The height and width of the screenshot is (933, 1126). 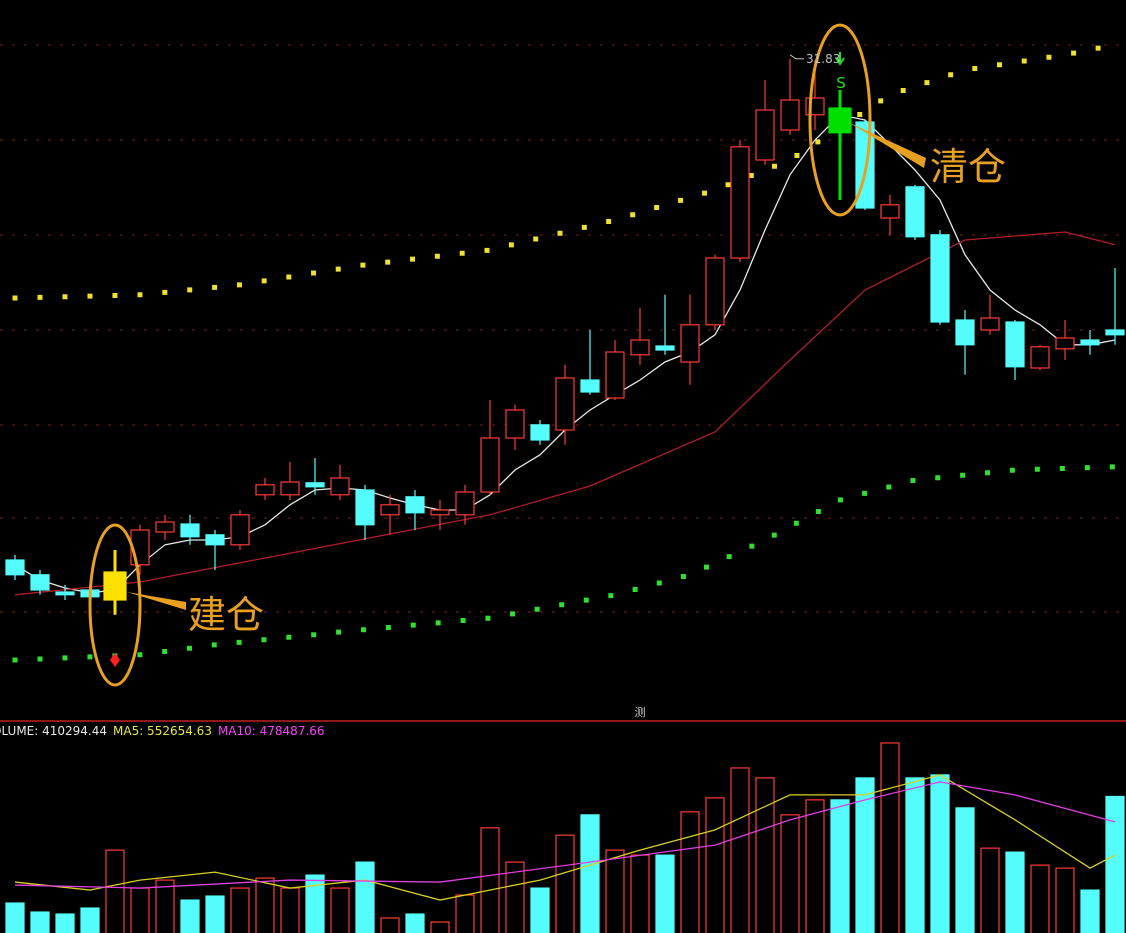 I want to click on max-label: 31.83, so click(x=823, y=59).